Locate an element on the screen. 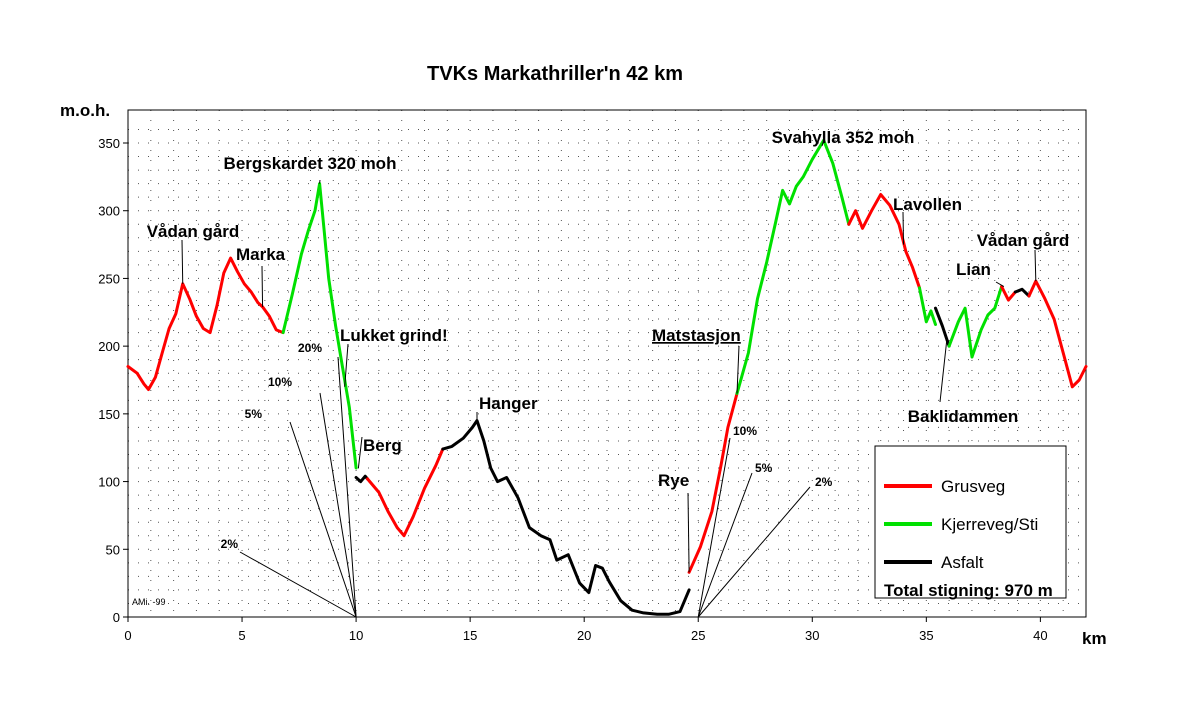  y-tick-label: 300 is located at coordinates (109, 211).